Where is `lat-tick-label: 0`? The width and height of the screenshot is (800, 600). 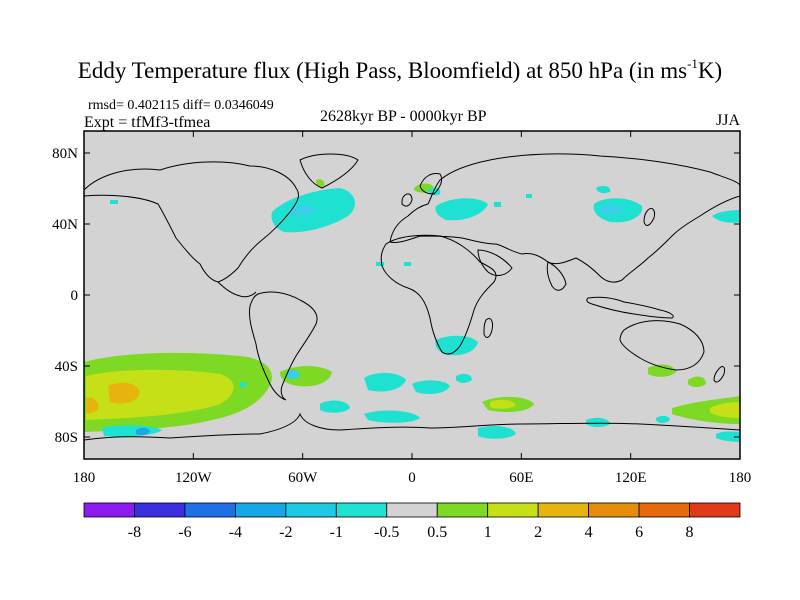 lat-tick-label: 0 is located at coordinates (75, 296).